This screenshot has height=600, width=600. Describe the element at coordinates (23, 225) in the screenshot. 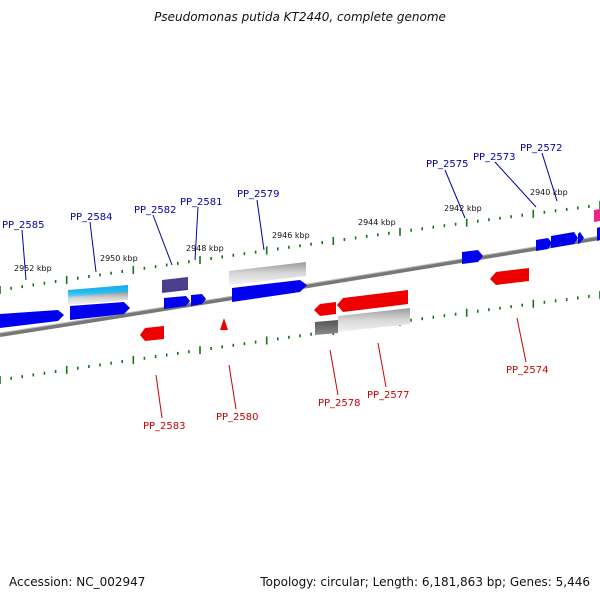

I see `gene-label-pp2585: PP_2585` at that location.